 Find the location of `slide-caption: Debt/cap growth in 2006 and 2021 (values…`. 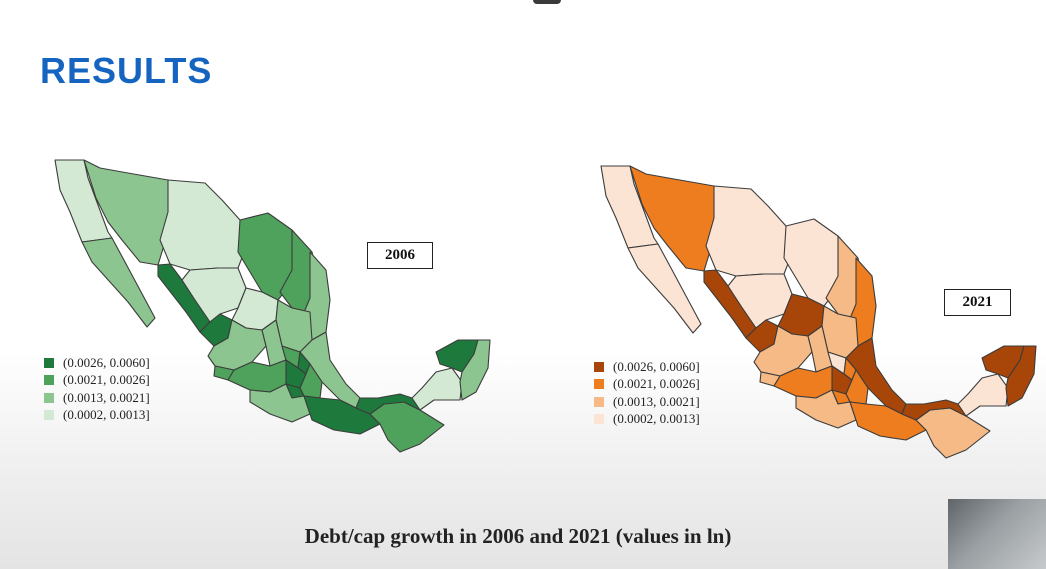

slide-caption: Debt/cap growth in 2006 and 2021 (values… is located at coordinates (518, 536).